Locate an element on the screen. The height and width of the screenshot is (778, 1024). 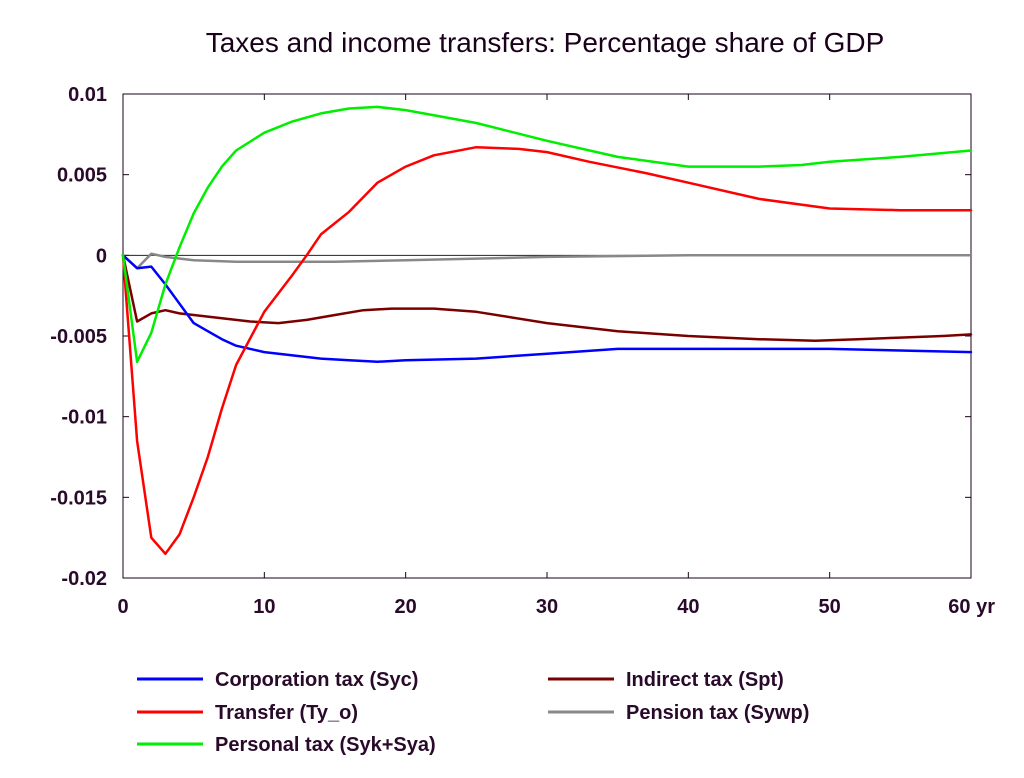
y-tick-label: 0.005 is located at coordinates (82, 176).